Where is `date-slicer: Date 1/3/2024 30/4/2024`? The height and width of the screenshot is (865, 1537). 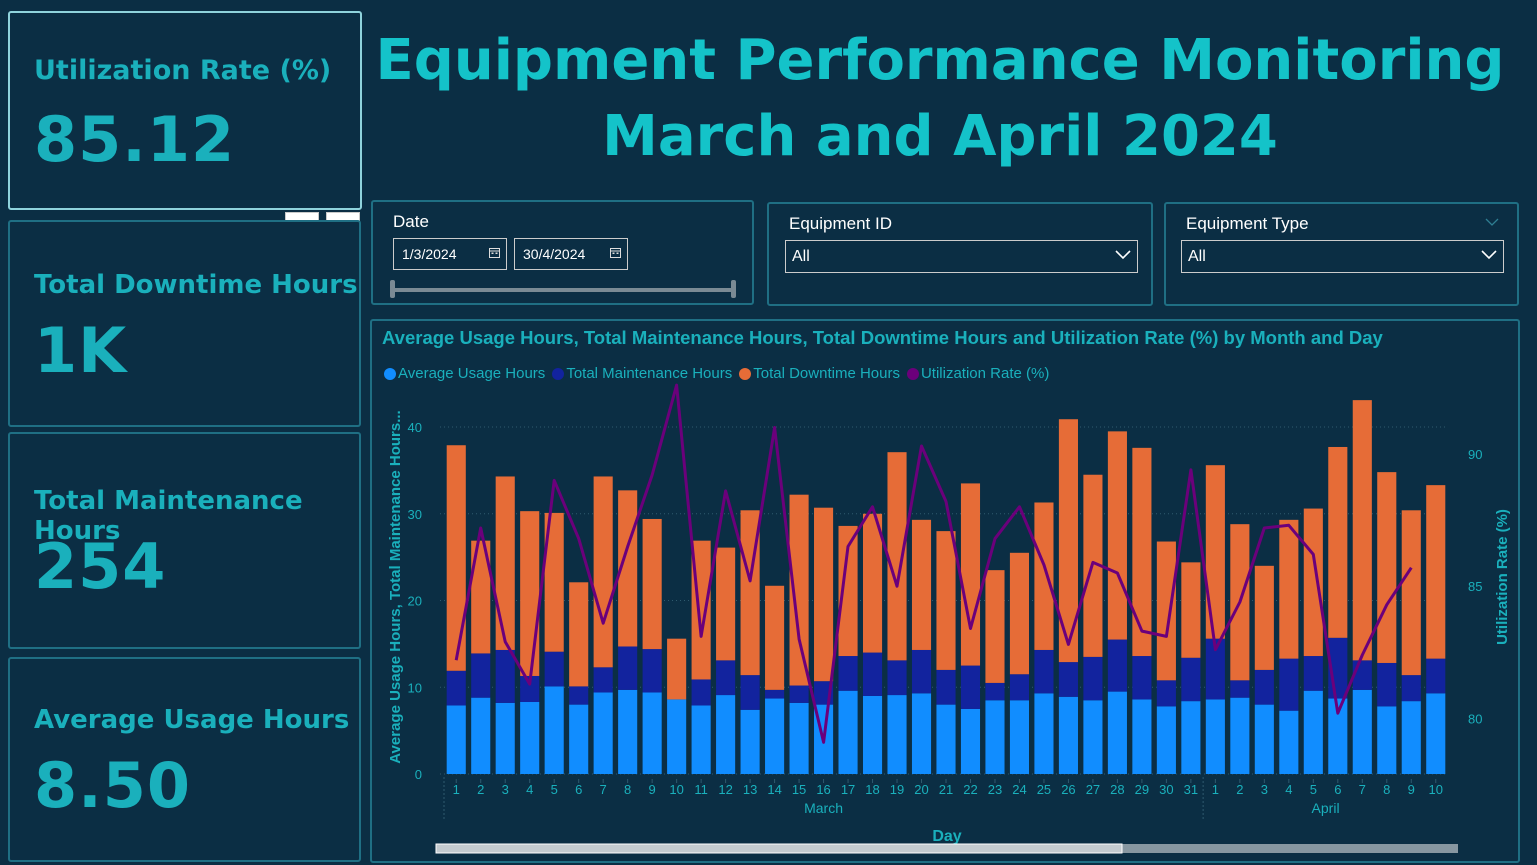 date-slicer: Date 1/3/2024 30/4/2024 is located at coordinates (562, 252).